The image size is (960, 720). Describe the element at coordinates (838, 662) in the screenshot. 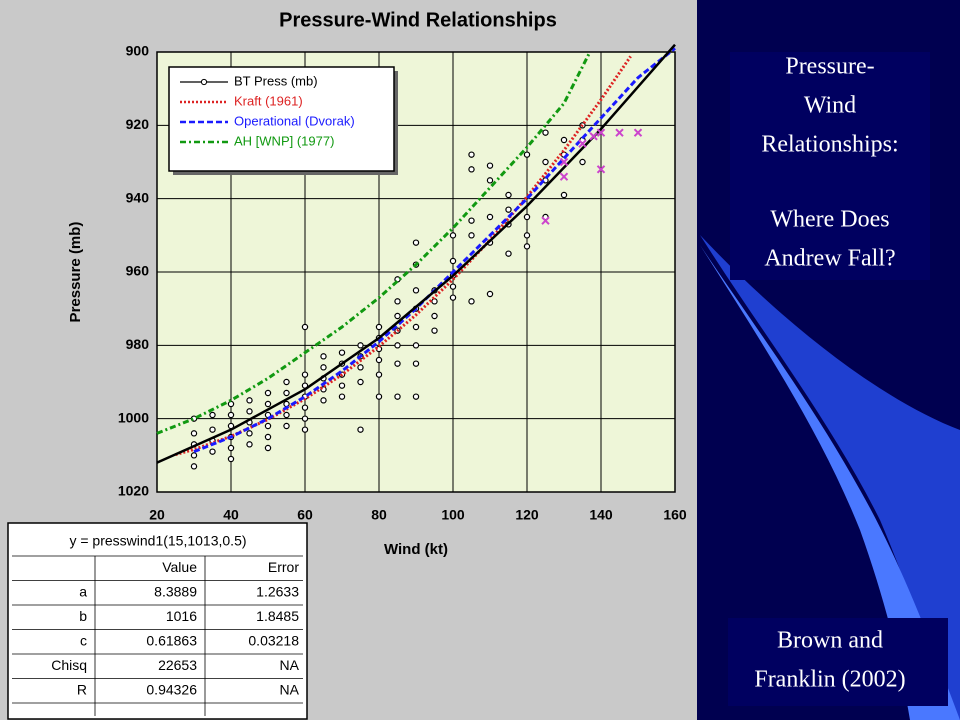

I see `citation-box` at that location.